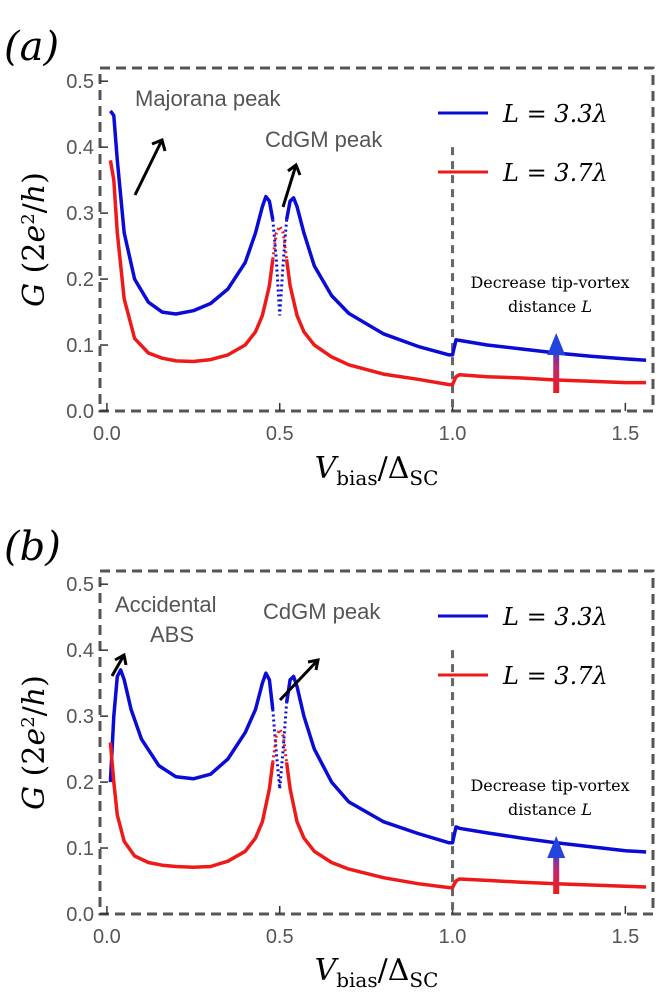  What do you see at coordinates (280, 267) in the screenshot?
I see `series-dotted-blue` at bounding box center [280, 267].